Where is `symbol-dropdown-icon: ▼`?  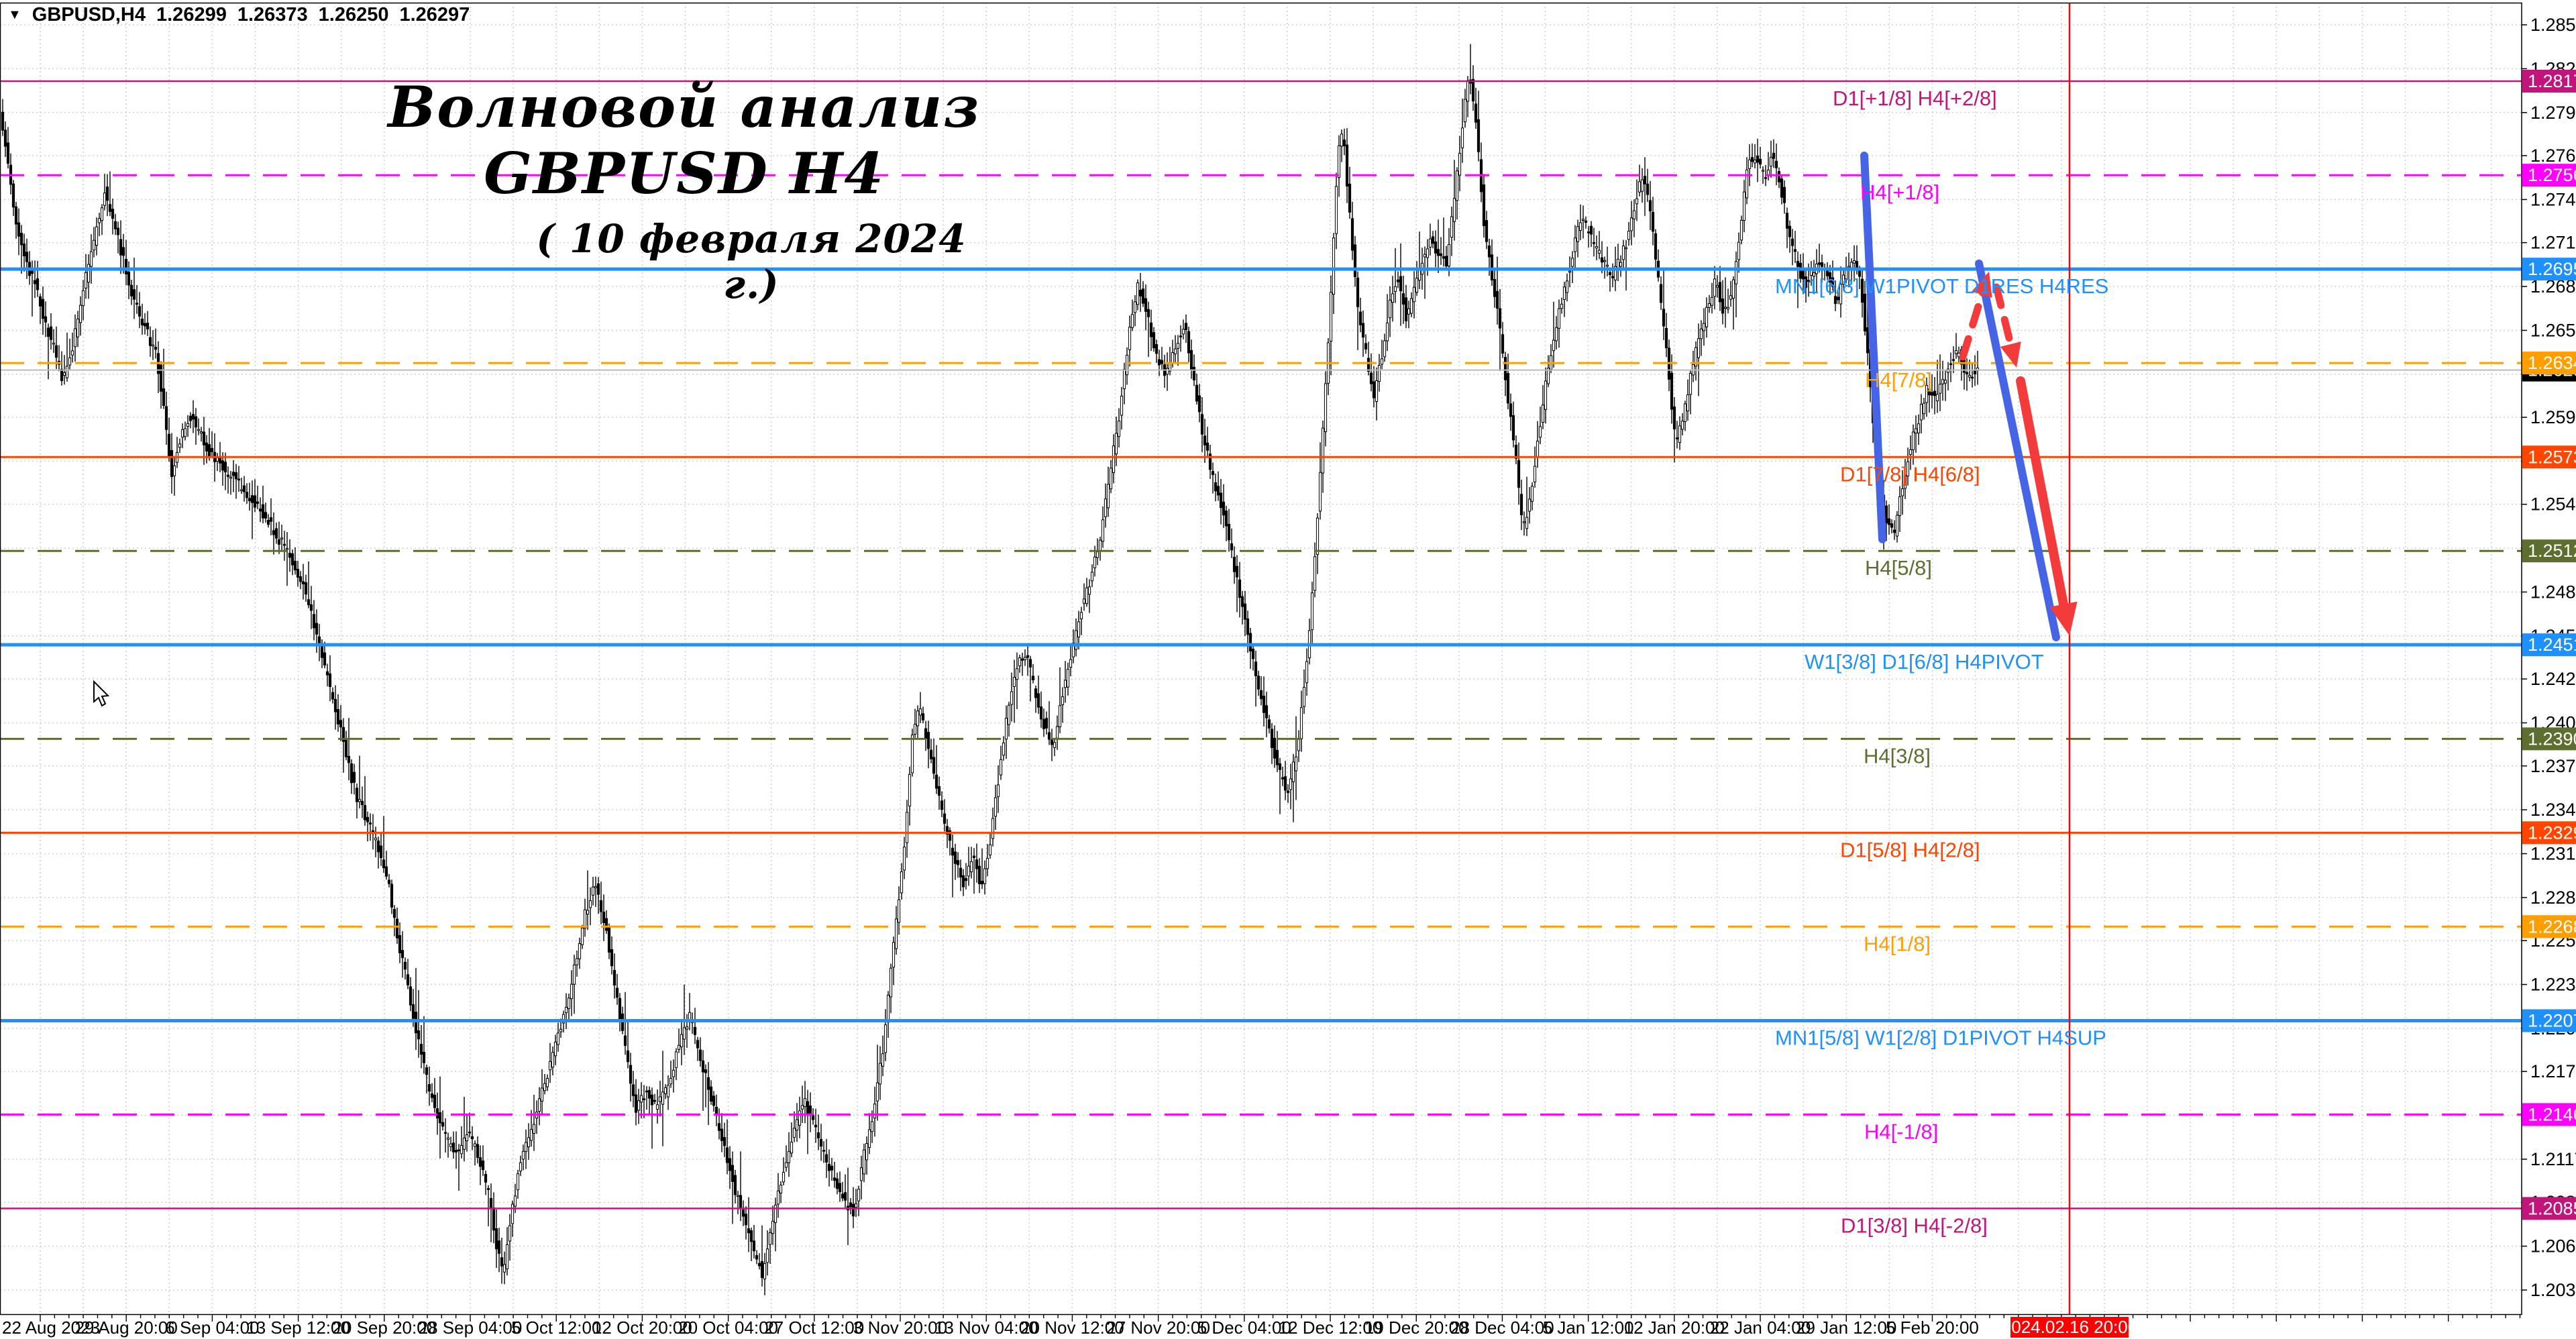 symbol-dropdown-icon: ▼ is located at coordinates (14, 14).